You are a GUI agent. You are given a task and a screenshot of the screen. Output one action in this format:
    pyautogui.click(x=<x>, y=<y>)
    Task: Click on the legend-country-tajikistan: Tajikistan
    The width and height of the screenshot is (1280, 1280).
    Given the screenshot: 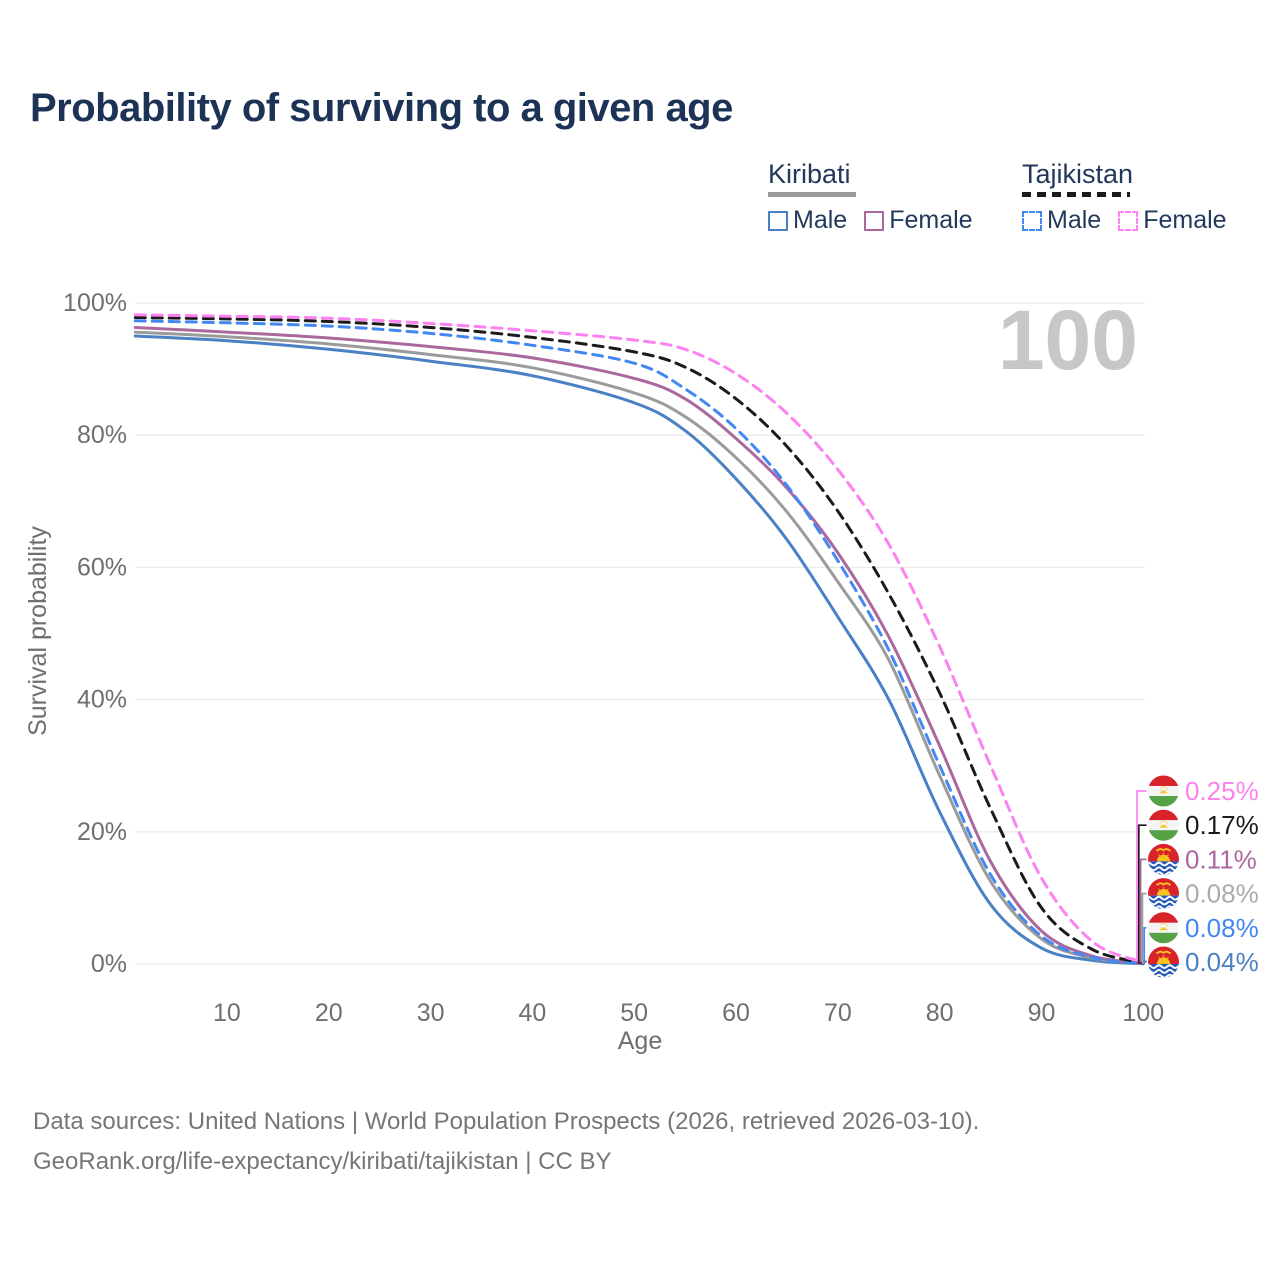 What is the action you would take?
    pyautogui.click(x=1078, y=174)
    